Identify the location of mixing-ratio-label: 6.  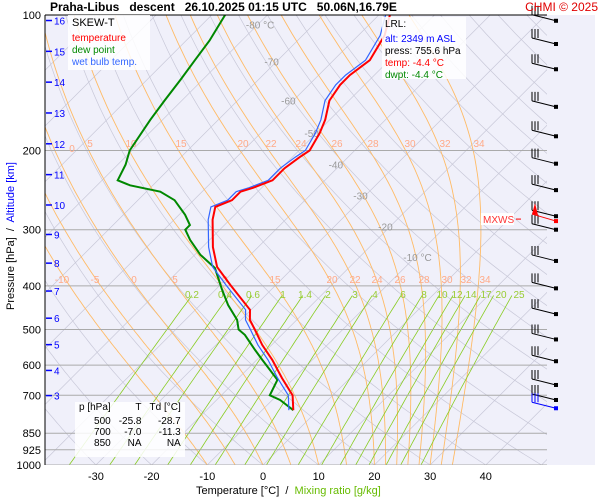
(403, 295).